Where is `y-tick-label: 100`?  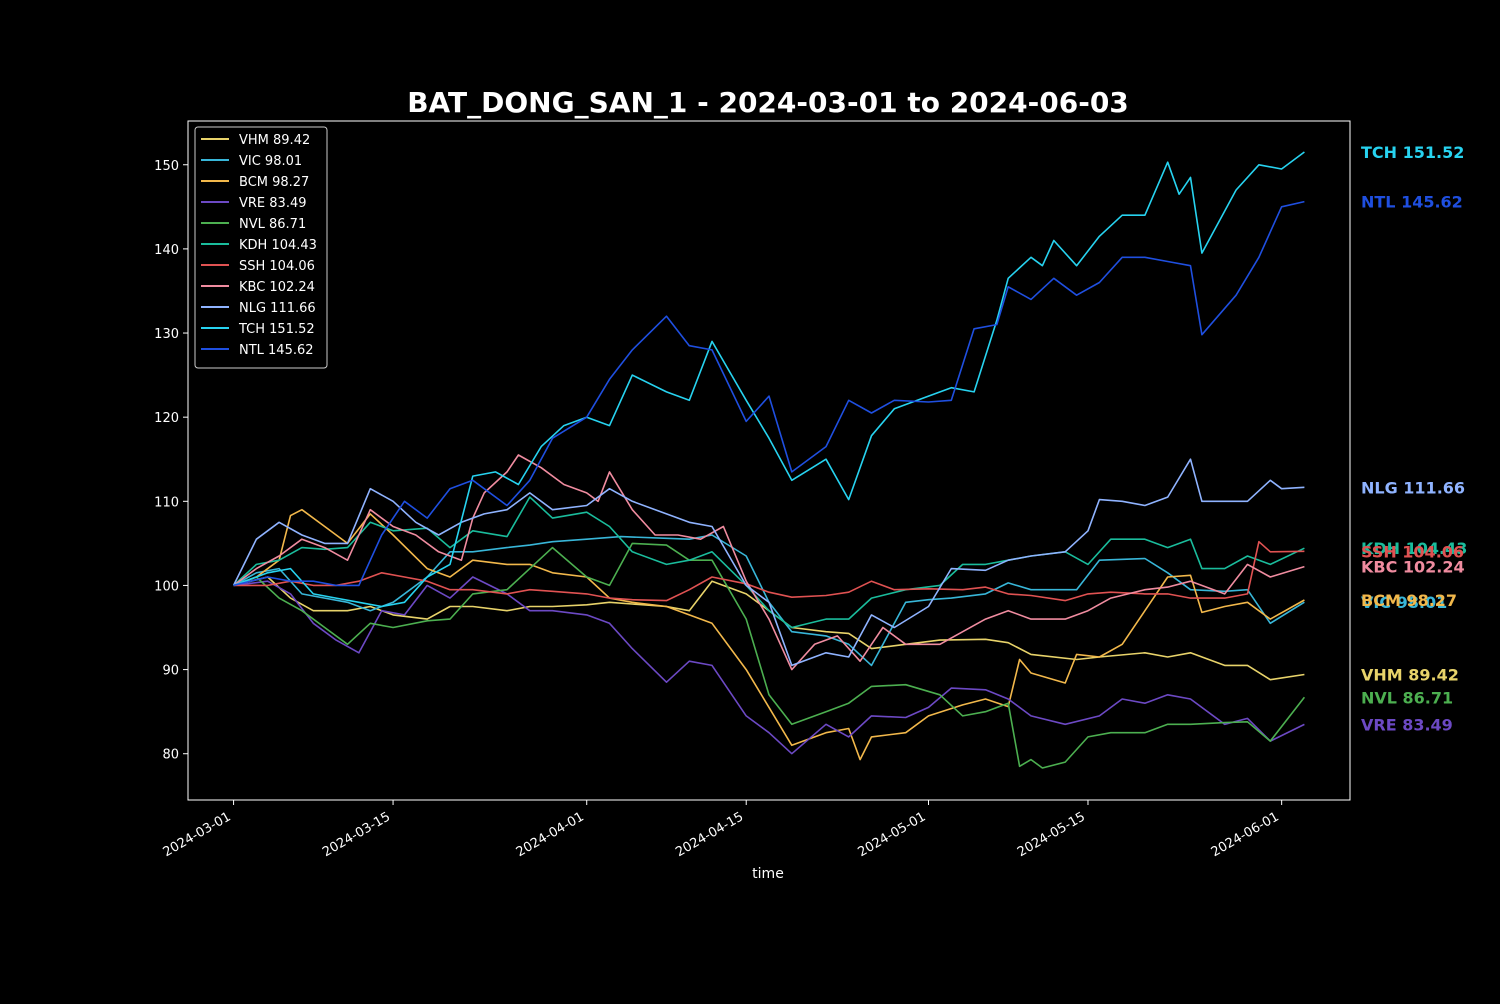 y-tick-label: 100 is located at coordinates (166, 586).